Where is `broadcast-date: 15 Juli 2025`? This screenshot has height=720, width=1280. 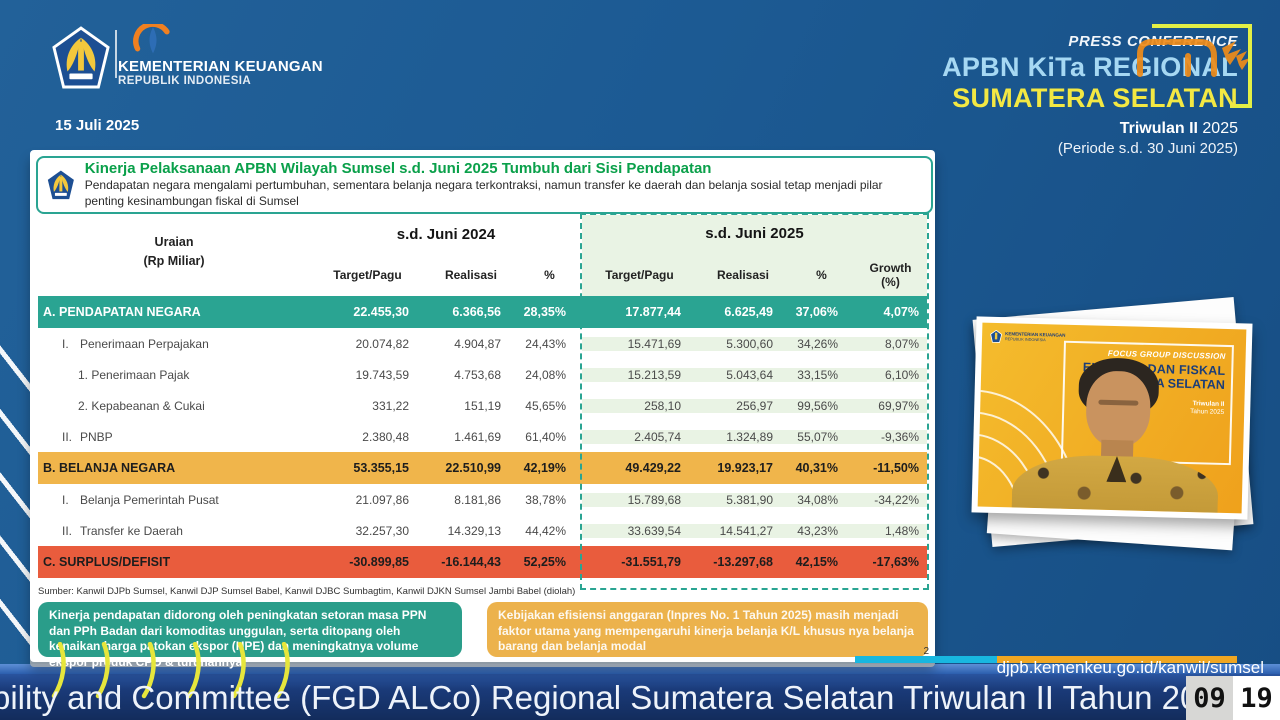
broadcast-date: 15 Juli 2025 is located at coordinates (97, 125).